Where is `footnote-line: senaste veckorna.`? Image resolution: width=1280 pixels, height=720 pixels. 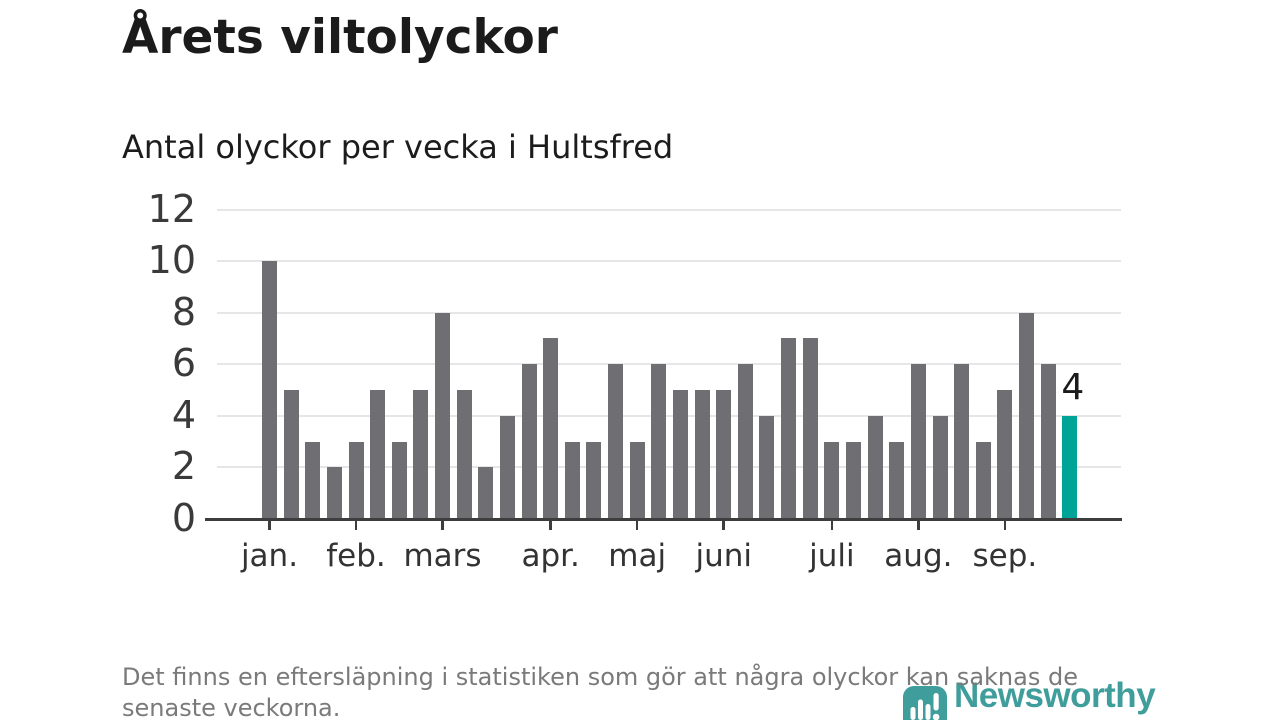 footnote-line: senaste veckorna. is located at coordinates (231, 707).